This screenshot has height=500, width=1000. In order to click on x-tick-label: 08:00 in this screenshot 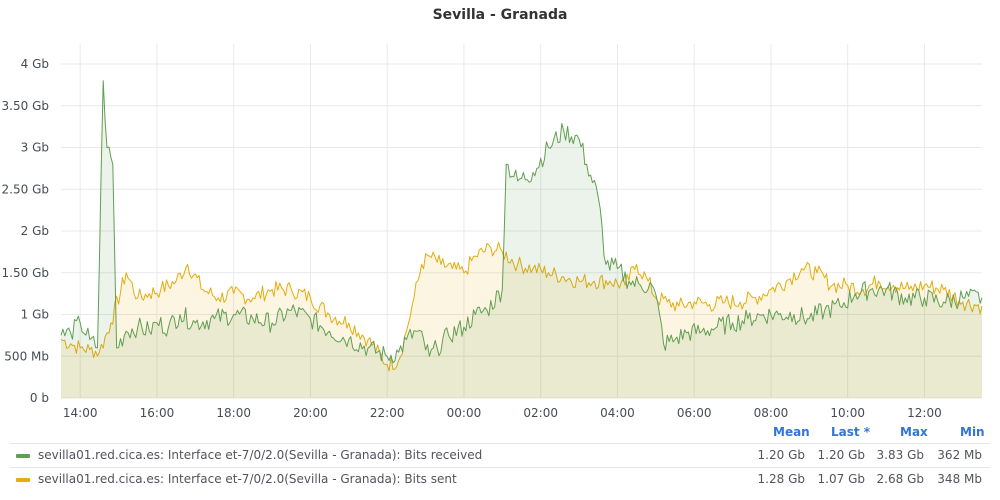, I will do `click(771, 413)`.